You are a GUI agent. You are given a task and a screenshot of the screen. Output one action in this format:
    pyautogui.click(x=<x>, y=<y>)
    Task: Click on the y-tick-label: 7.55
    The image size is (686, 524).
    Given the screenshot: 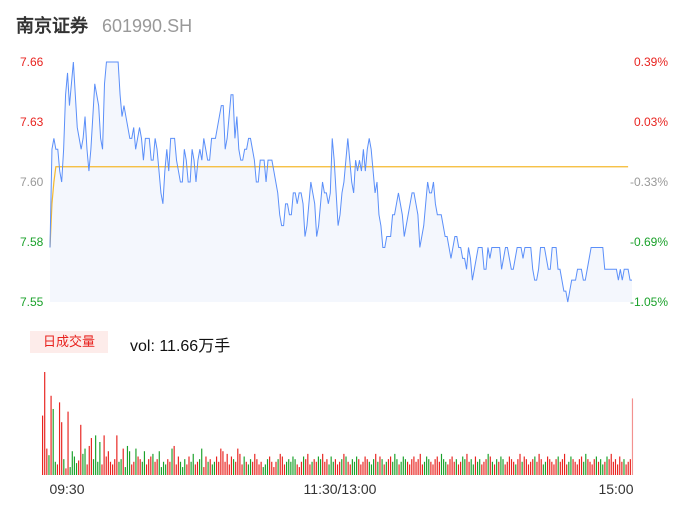 What is the action you would take?
    pyautogui.click(x=32, y=302)
    